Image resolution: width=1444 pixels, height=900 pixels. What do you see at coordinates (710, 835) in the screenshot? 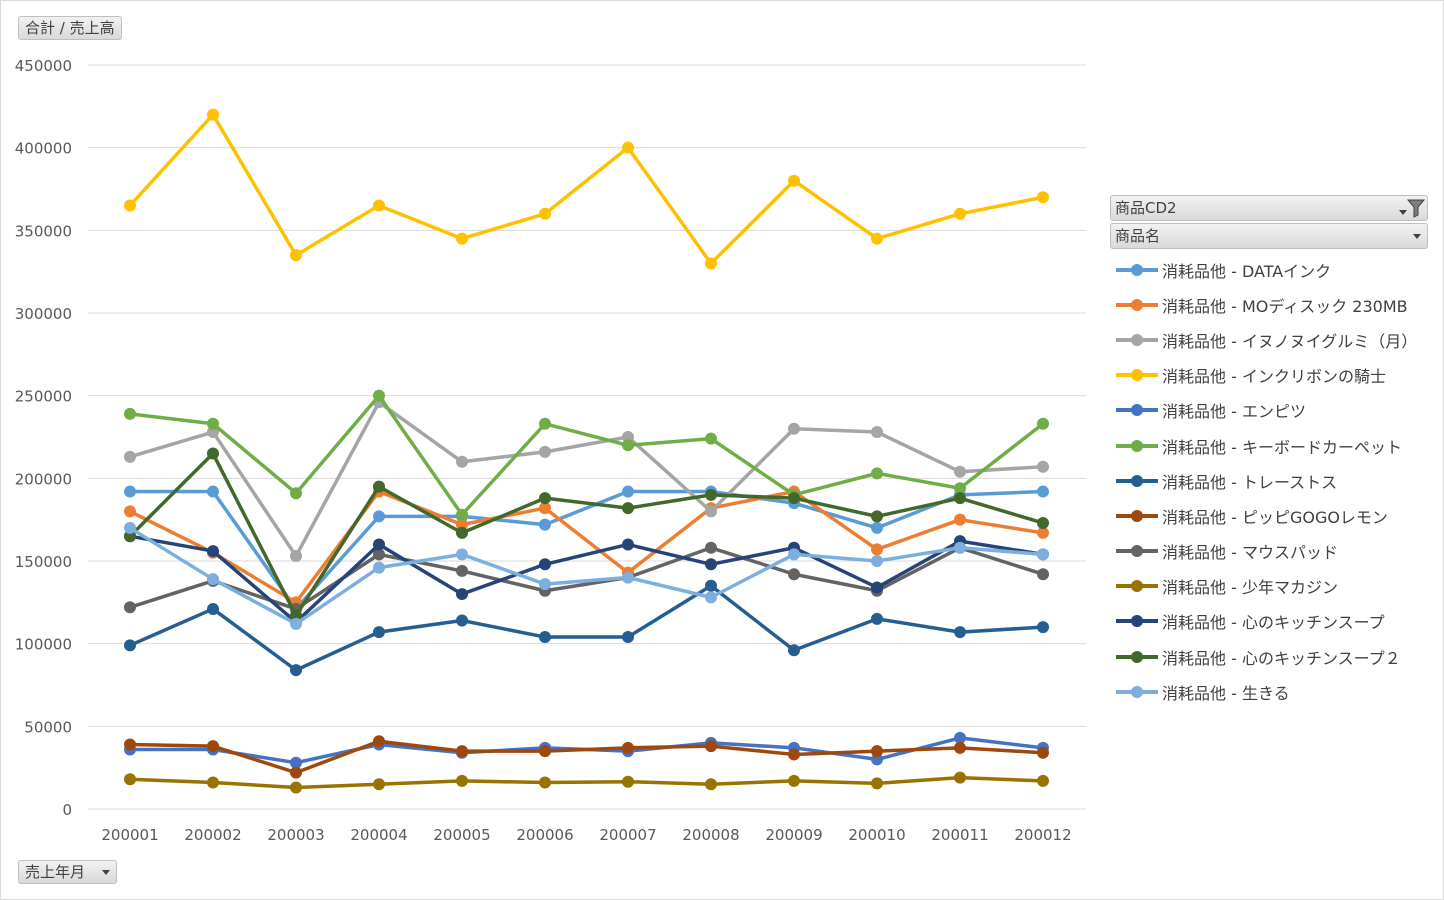
I see `x-tick-label: 200008` at bounding box center [710, 835].